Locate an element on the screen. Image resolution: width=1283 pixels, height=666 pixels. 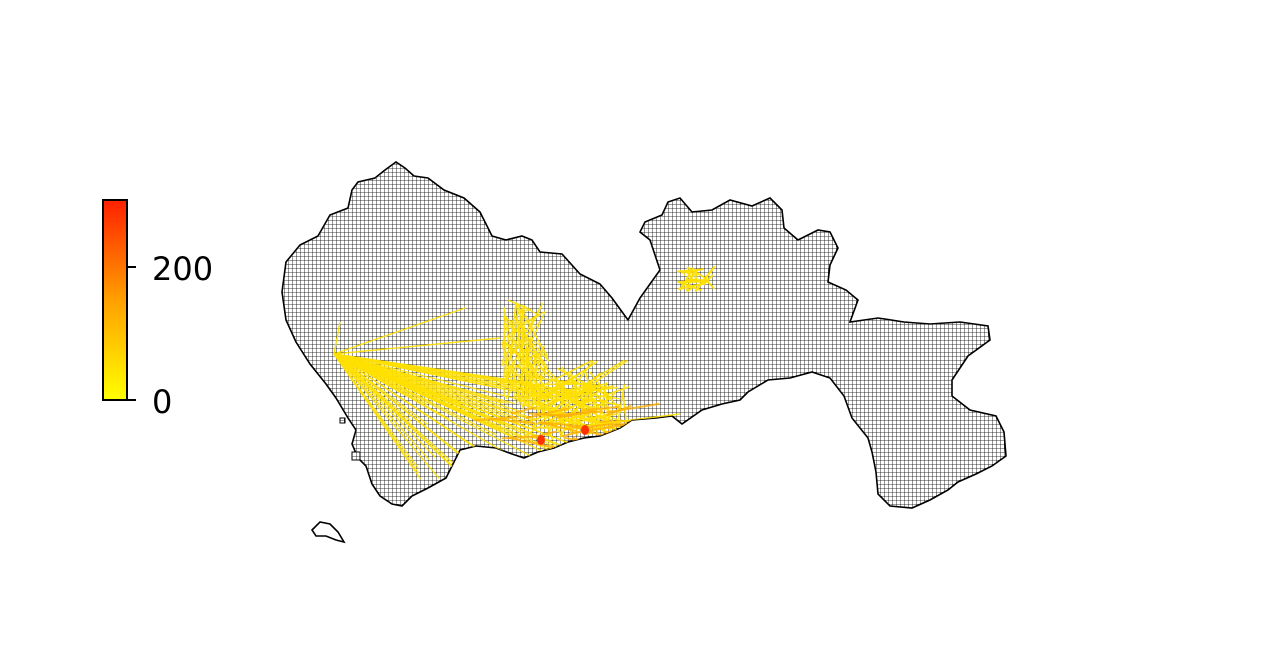
flow-hotspots is located at coordinates (563, 435).